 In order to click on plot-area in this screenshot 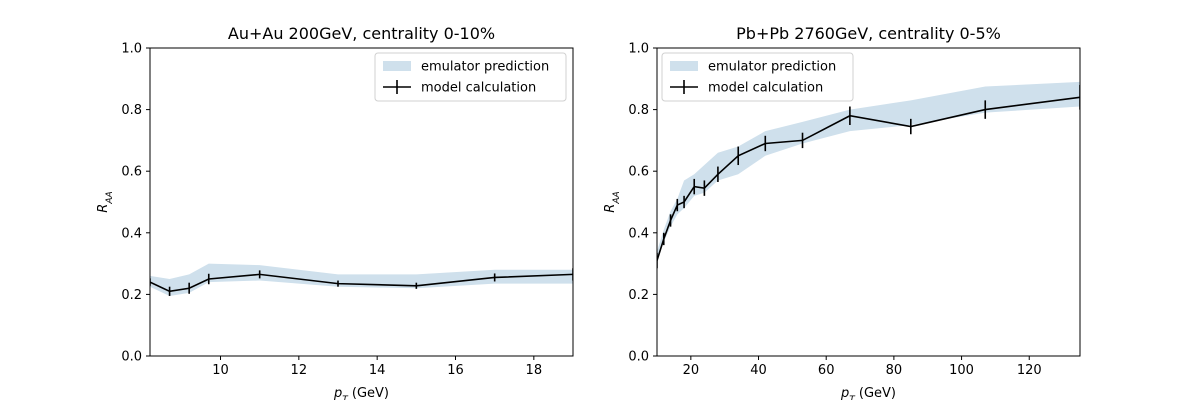, I will do `click(361, 279)`.